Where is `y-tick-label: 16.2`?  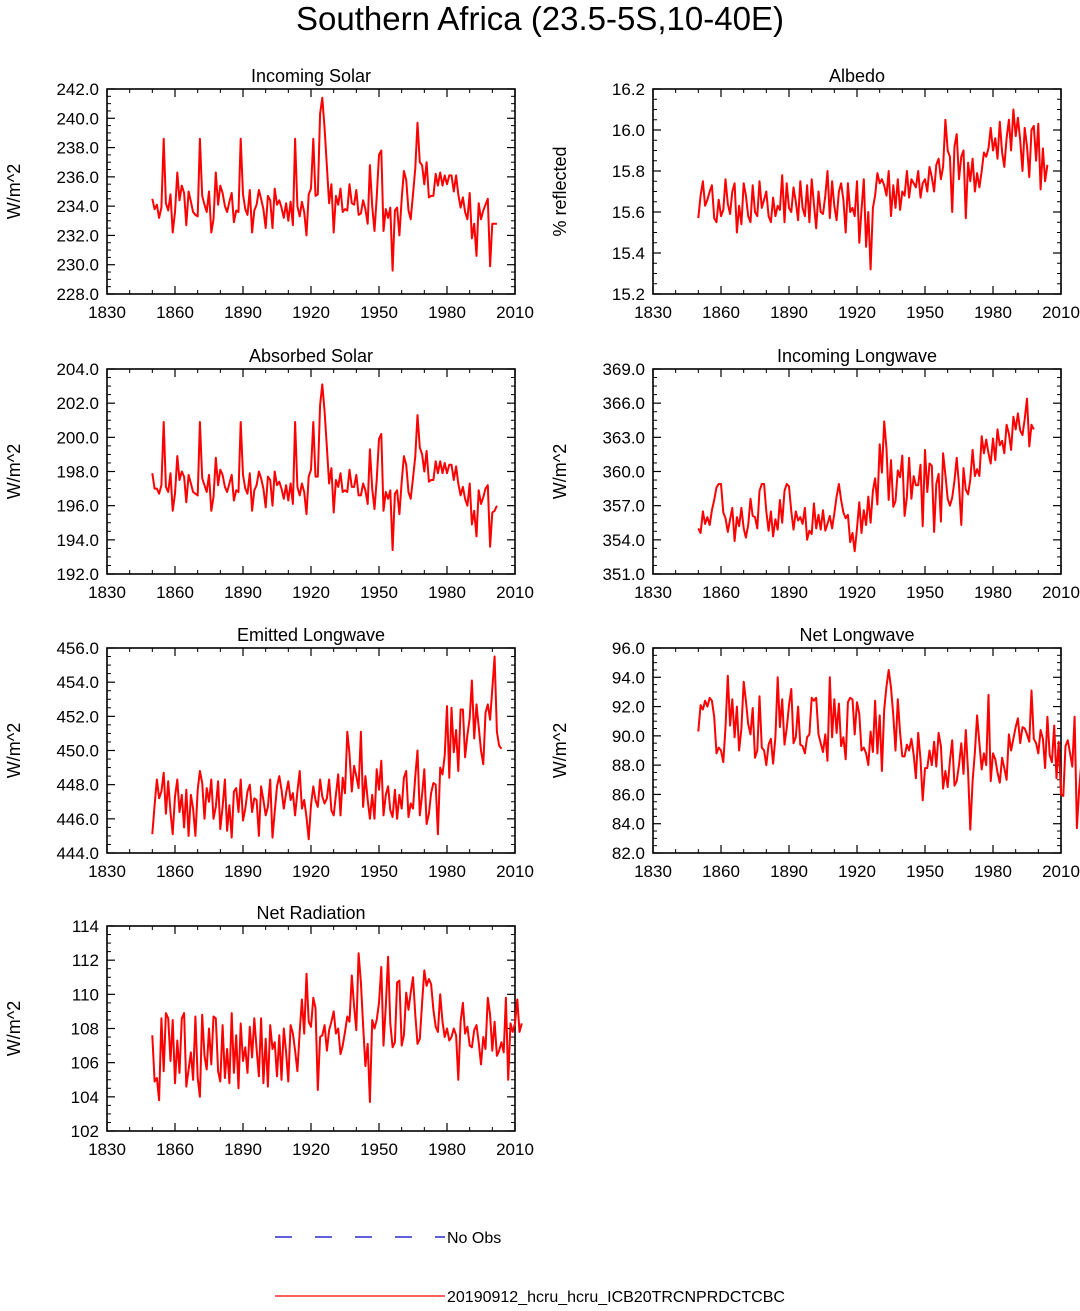 y-tick-label: 16.2 is located at coordinates (628, 89).